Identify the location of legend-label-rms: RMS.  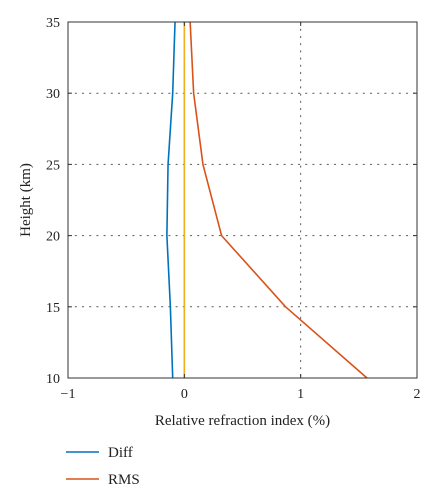
(124, 480).